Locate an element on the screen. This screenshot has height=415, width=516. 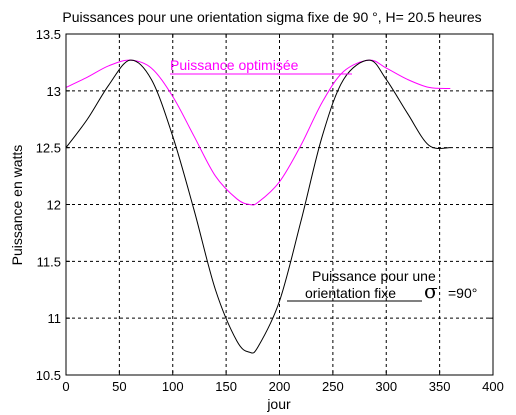
x-tick-labels: 0 50 100 150 200 250 300 350 400 is located at coordinates (282, 386).